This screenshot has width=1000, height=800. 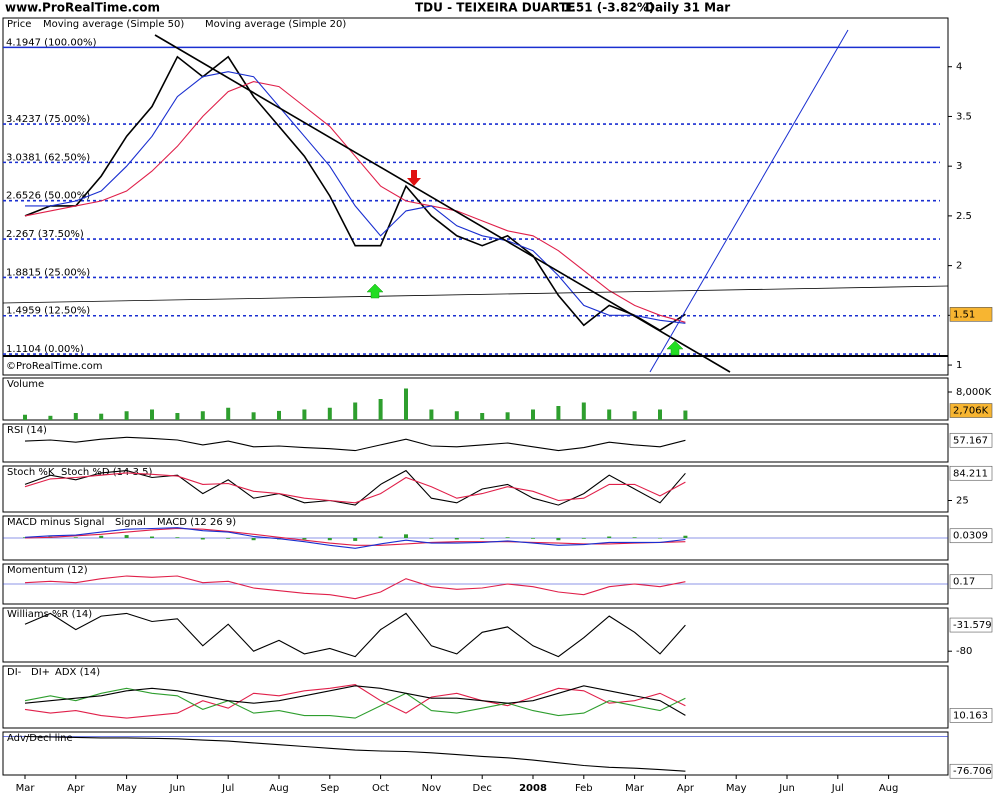 I want to click on level-label: 3.4237 (75.00%), so click(x=48, y=119).